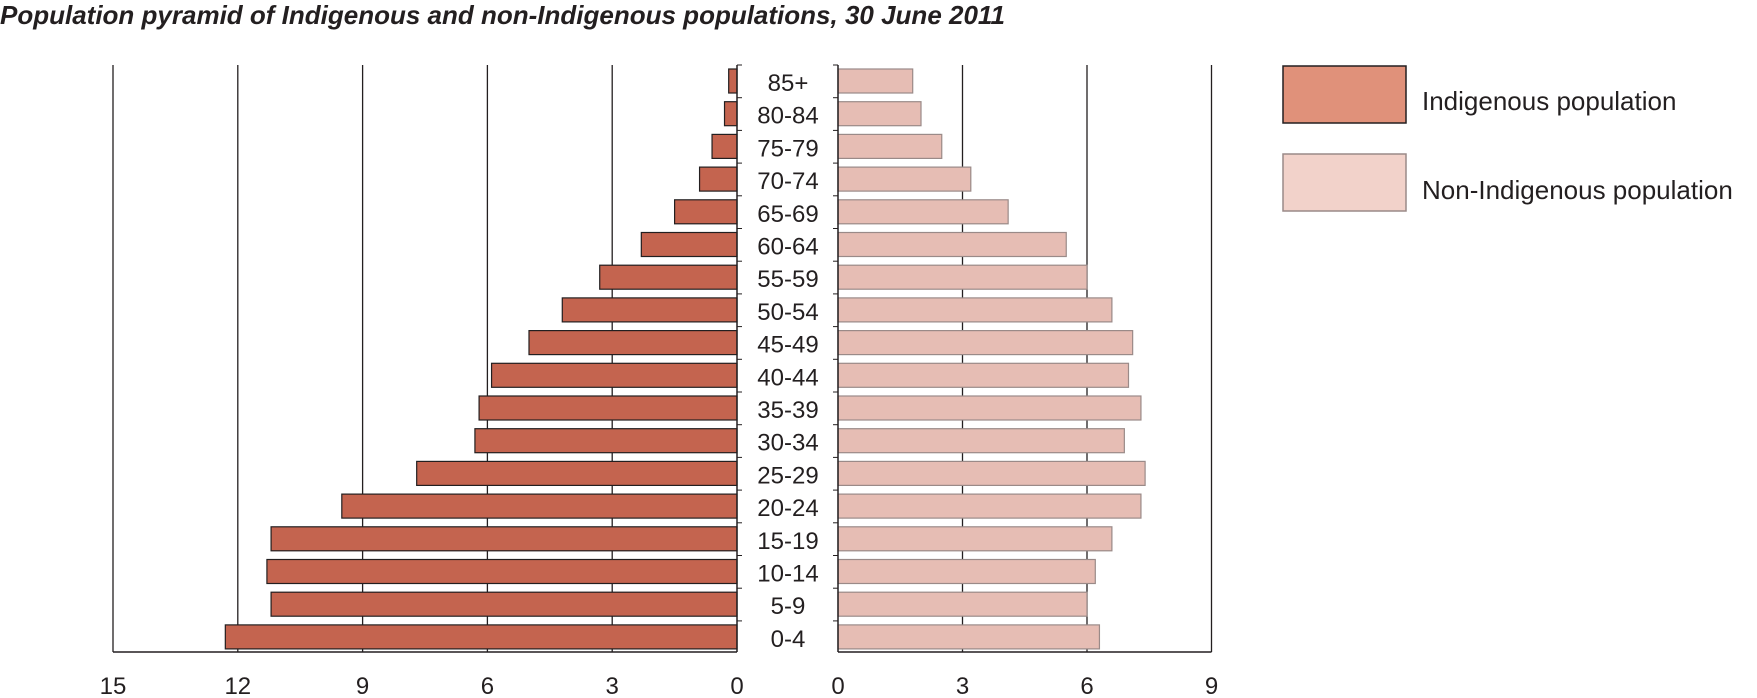  What do you see at coordinates (487, 685) in the screenshot?
I see `left-tick-label: 6` at bounding box center [487, 685].